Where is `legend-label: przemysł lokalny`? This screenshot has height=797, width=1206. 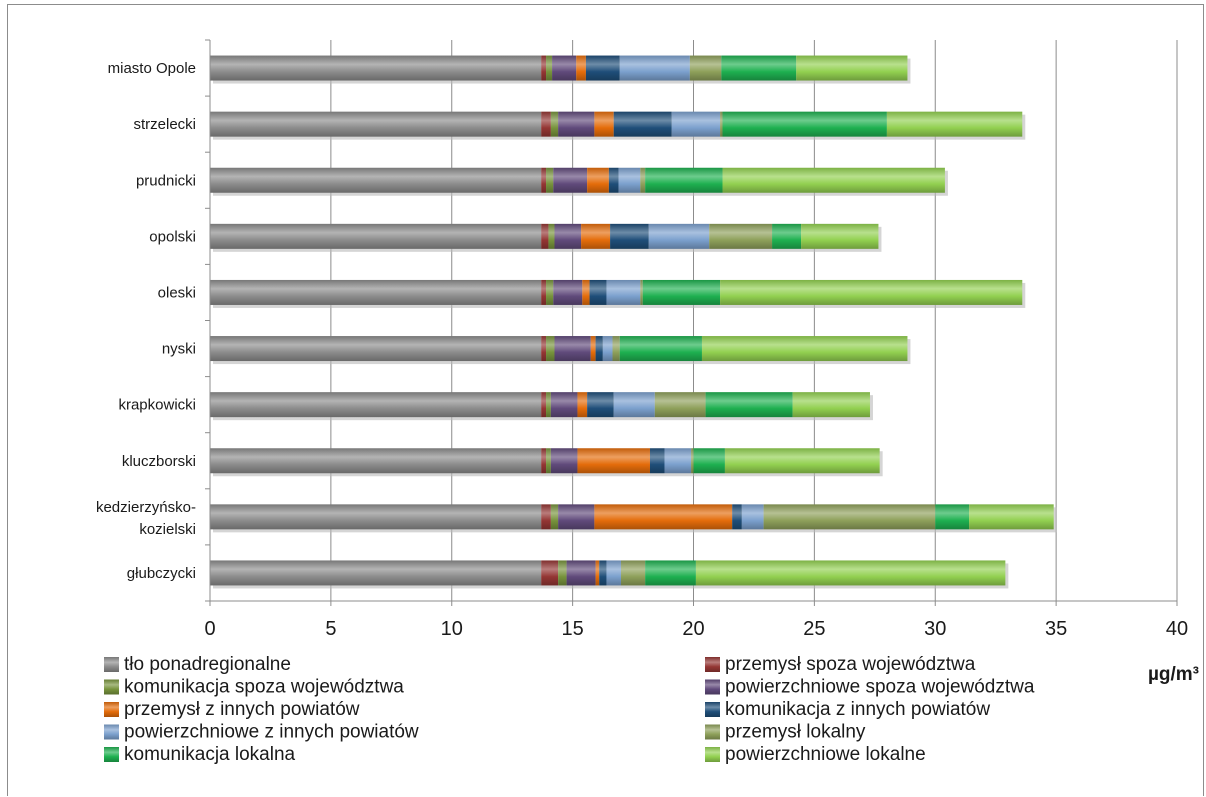 legend-label: przemysł lokalny is located at coordinates (795, 732).